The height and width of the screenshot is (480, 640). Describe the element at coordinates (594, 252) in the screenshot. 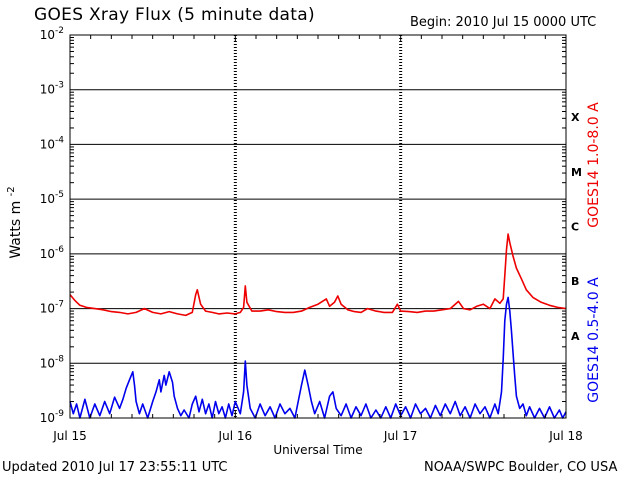

I see `series-legend: GOES14 1.0-8.0 A GOES14 0.5-4.0 A` at that location.